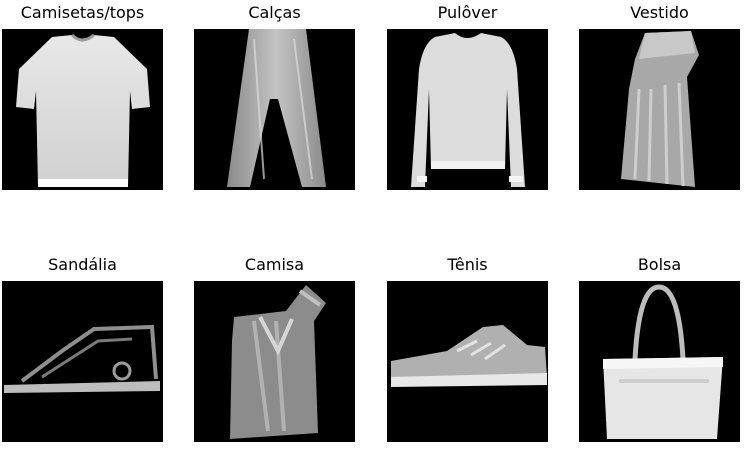 The height and width of the screenshot is (449, 753). I want to click on cell-title: Calças, so click(274, 12).